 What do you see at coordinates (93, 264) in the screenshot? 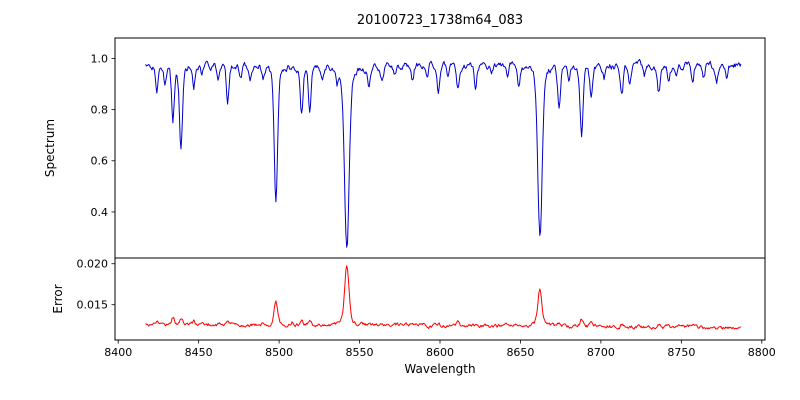
I see `y-tick-label-error: 0.020` at bounding box center [93, 264].